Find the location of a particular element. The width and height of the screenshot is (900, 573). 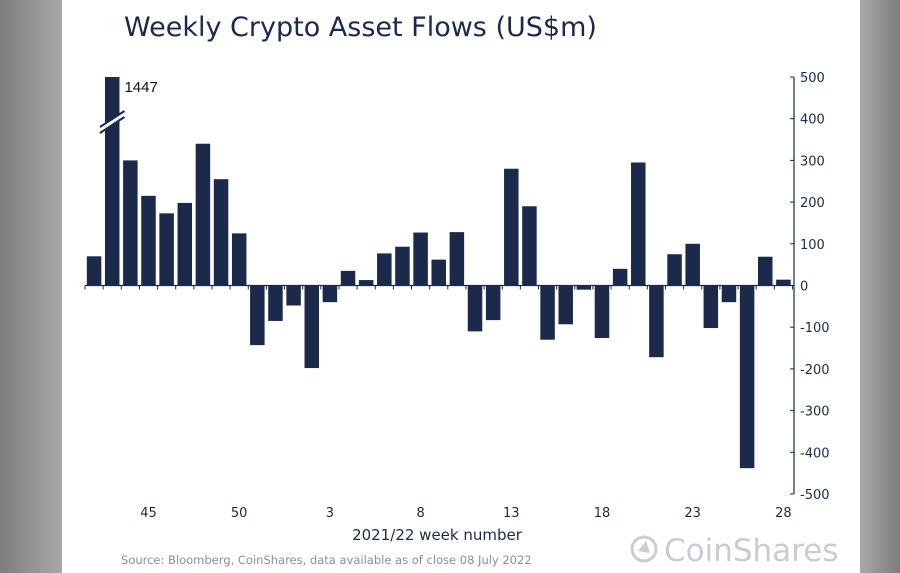

x-tick-label-13: 13 is located at coordinates (511, 513).